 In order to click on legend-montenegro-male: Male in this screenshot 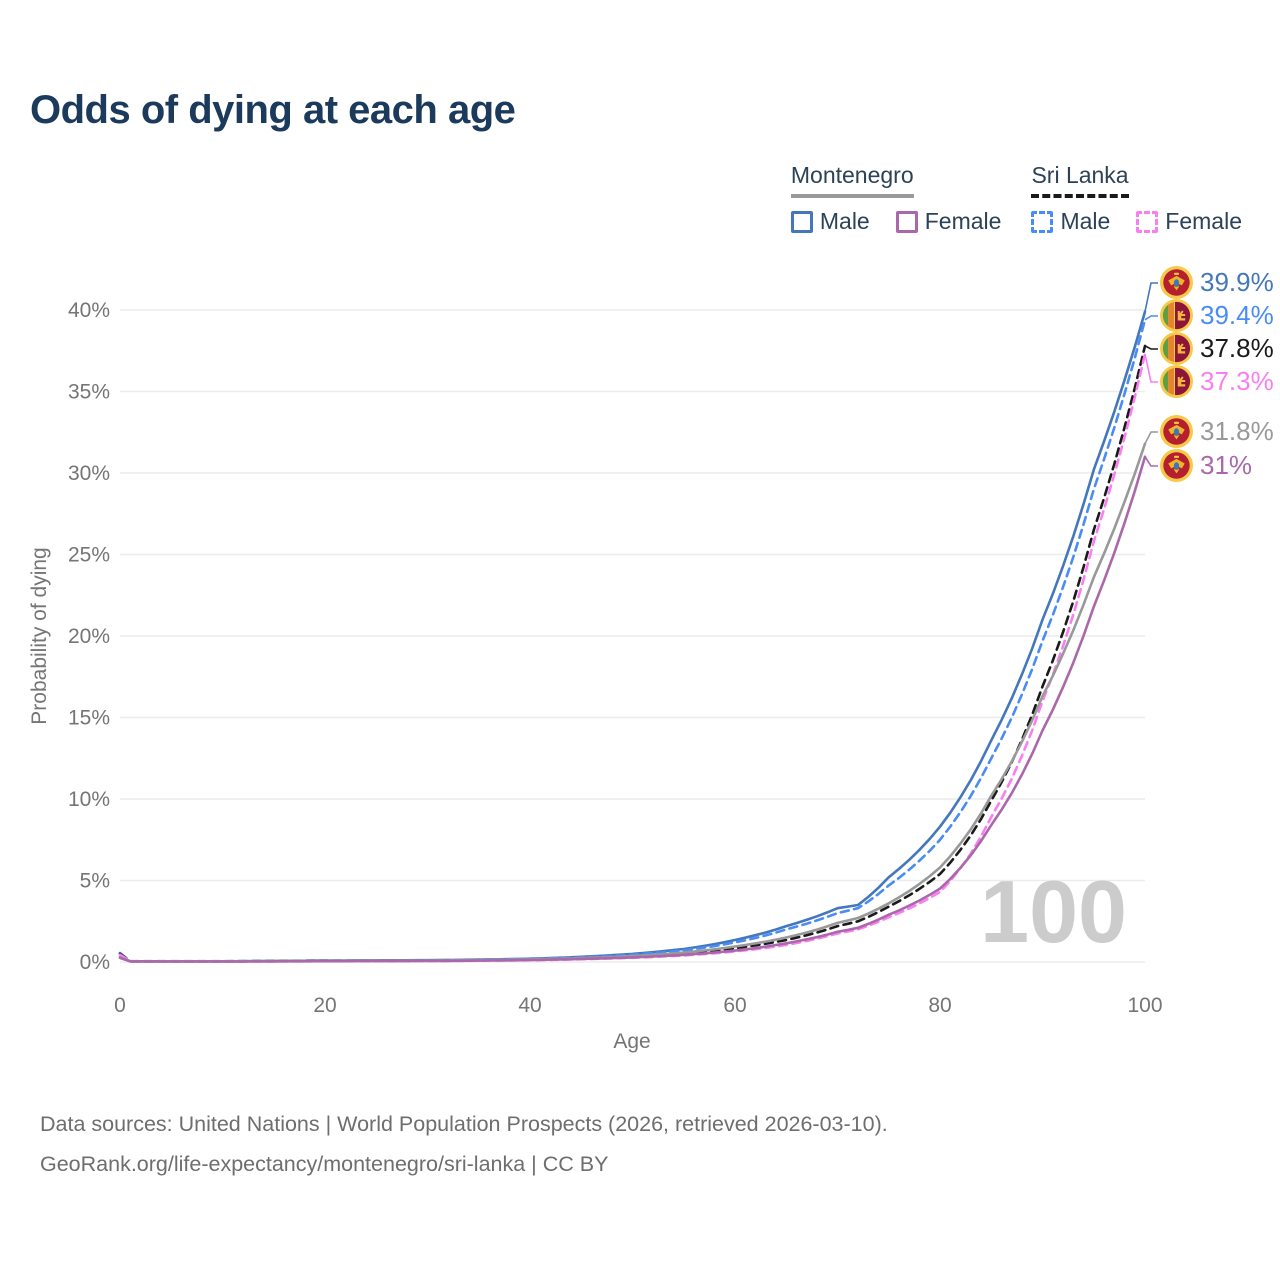, I will do `click(830, 221)`.